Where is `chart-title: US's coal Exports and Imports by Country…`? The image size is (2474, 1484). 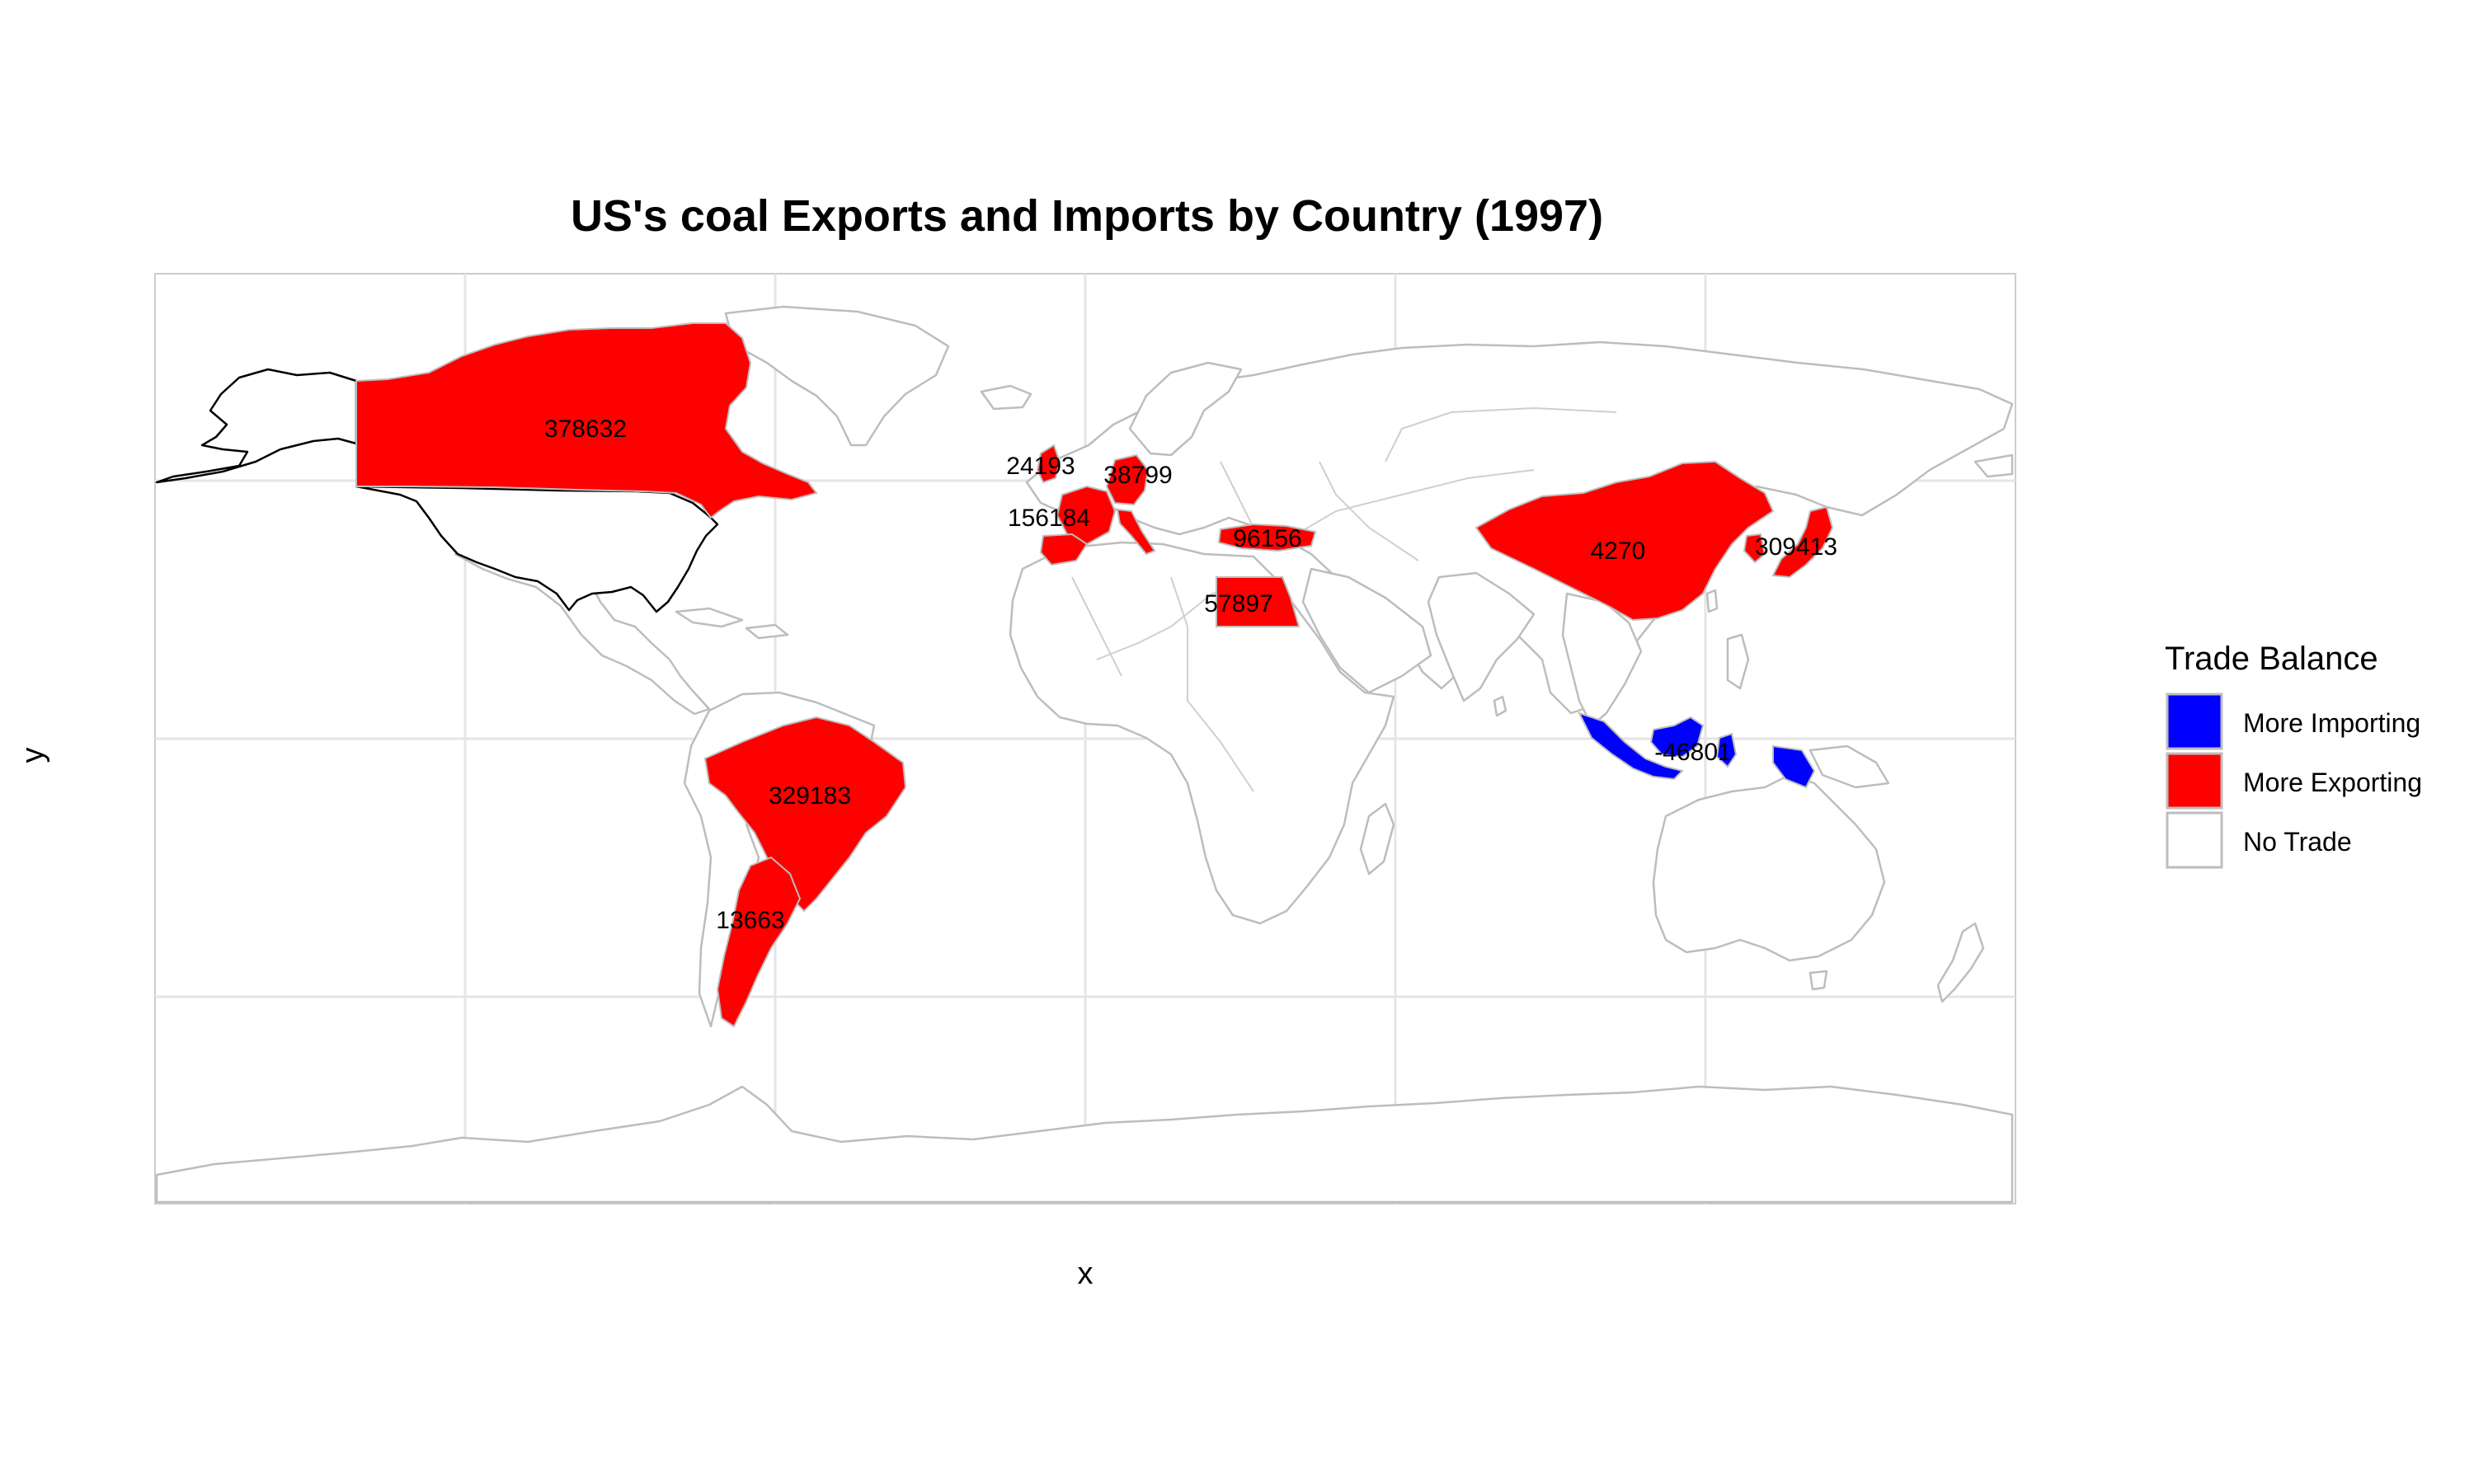 chart-title: US's coal Exports and Imports by Country… is located at coordinates (1087, 216).